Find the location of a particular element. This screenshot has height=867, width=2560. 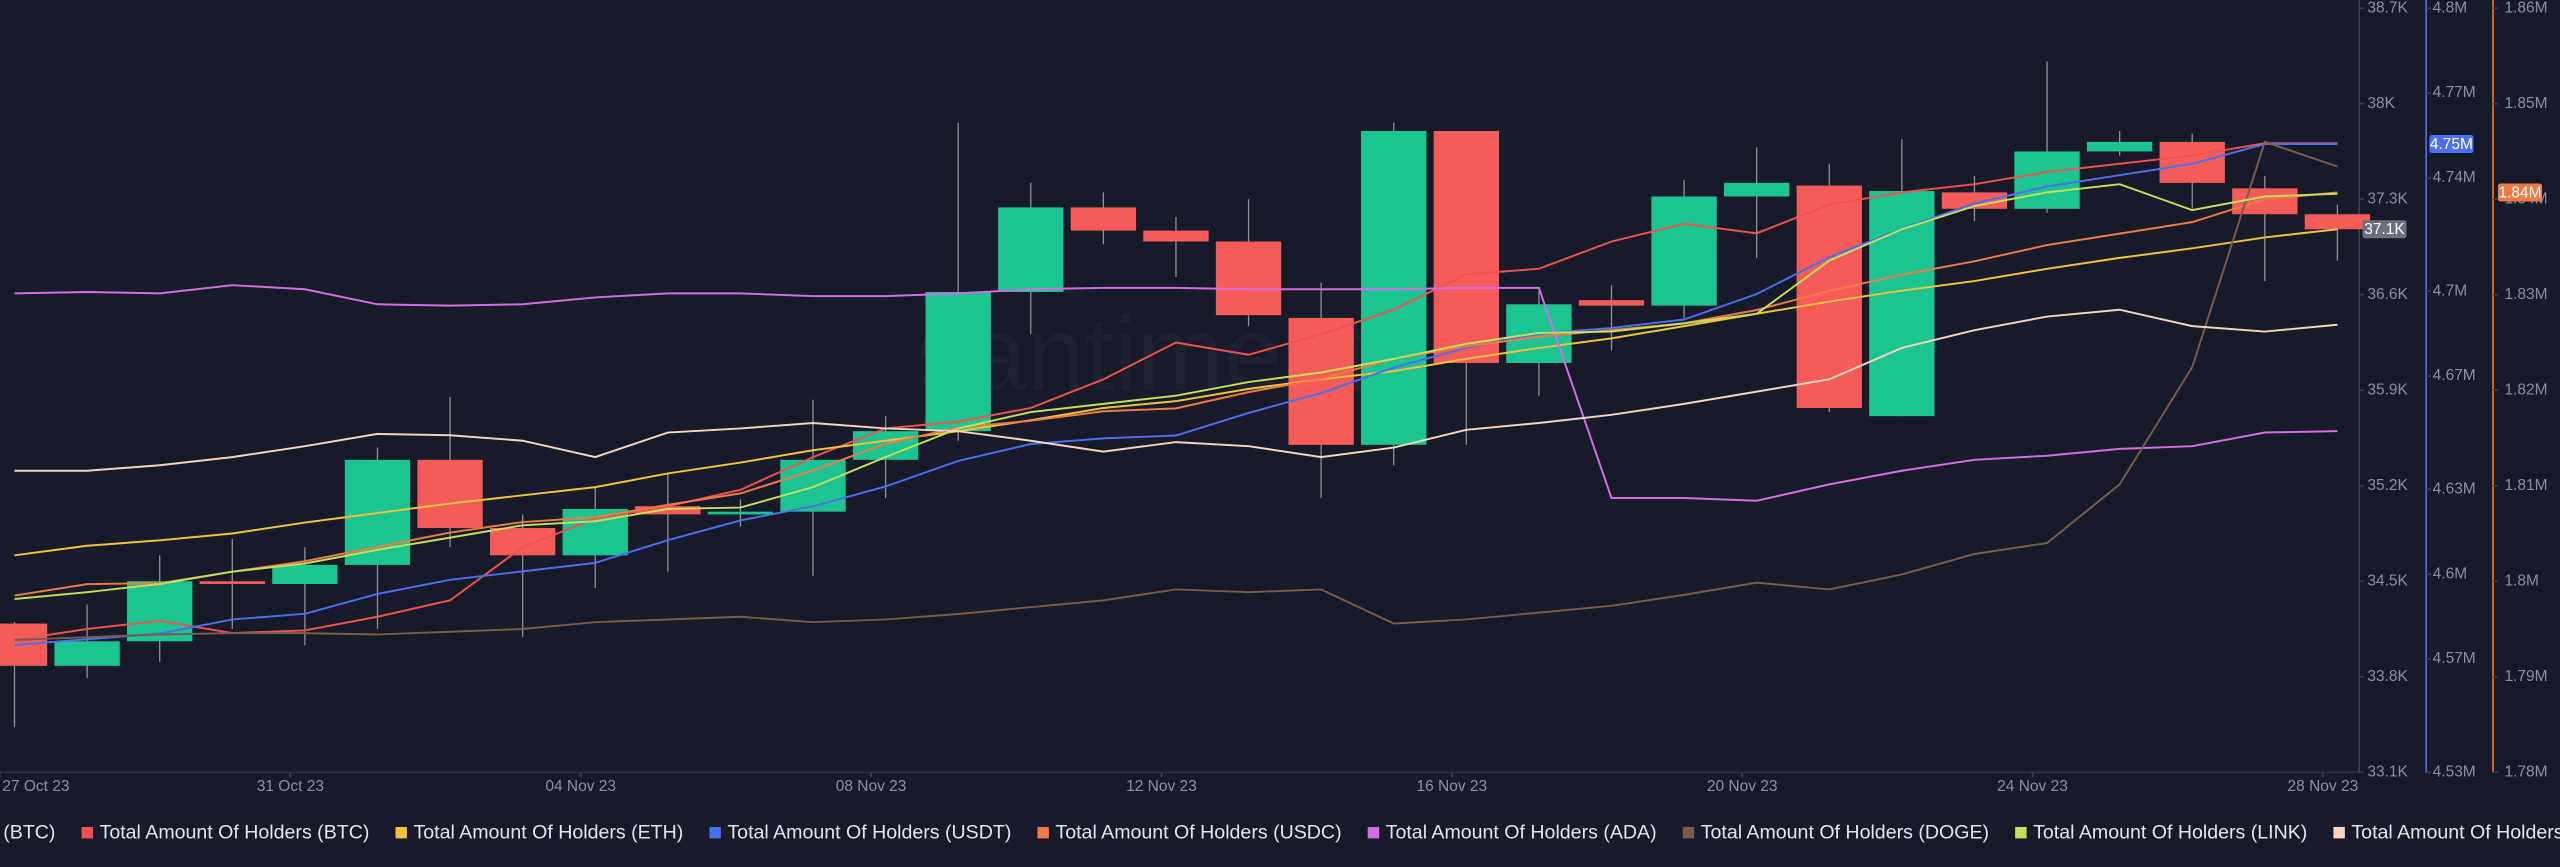

x-tick-label: 27 Oct 23 is located at coordinates (35, 786).